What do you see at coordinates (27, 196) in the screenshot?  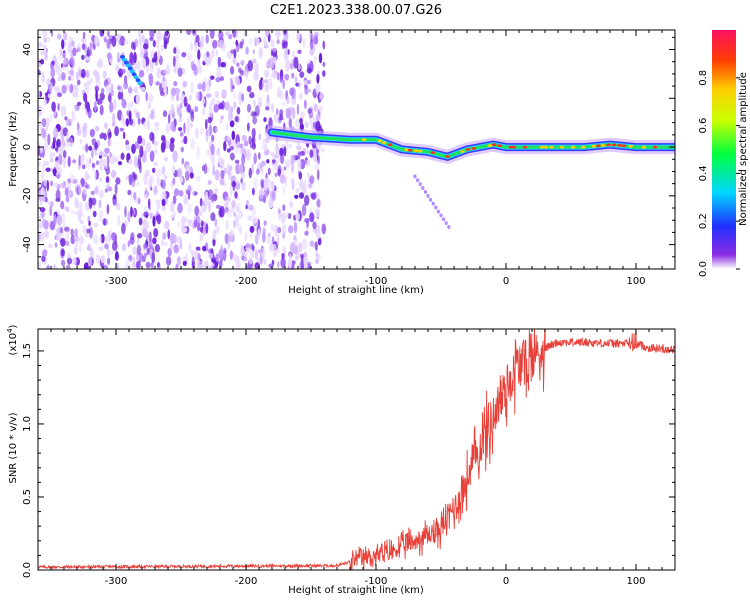 I see `y-tick-label: -20` at bounding box center [27, 196].